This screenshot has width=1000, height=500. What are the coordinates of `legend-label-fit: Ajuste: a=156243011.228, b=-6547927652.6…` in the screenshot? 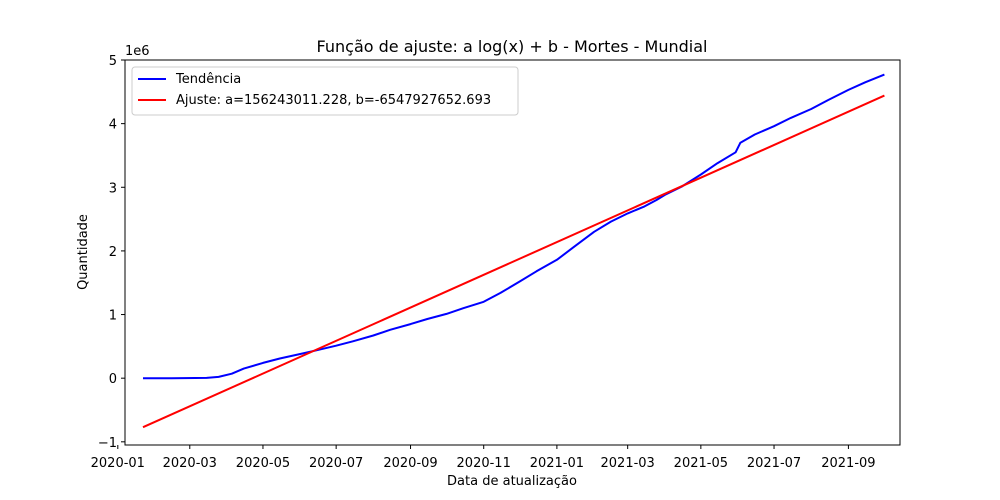 It's located at (333, 100).